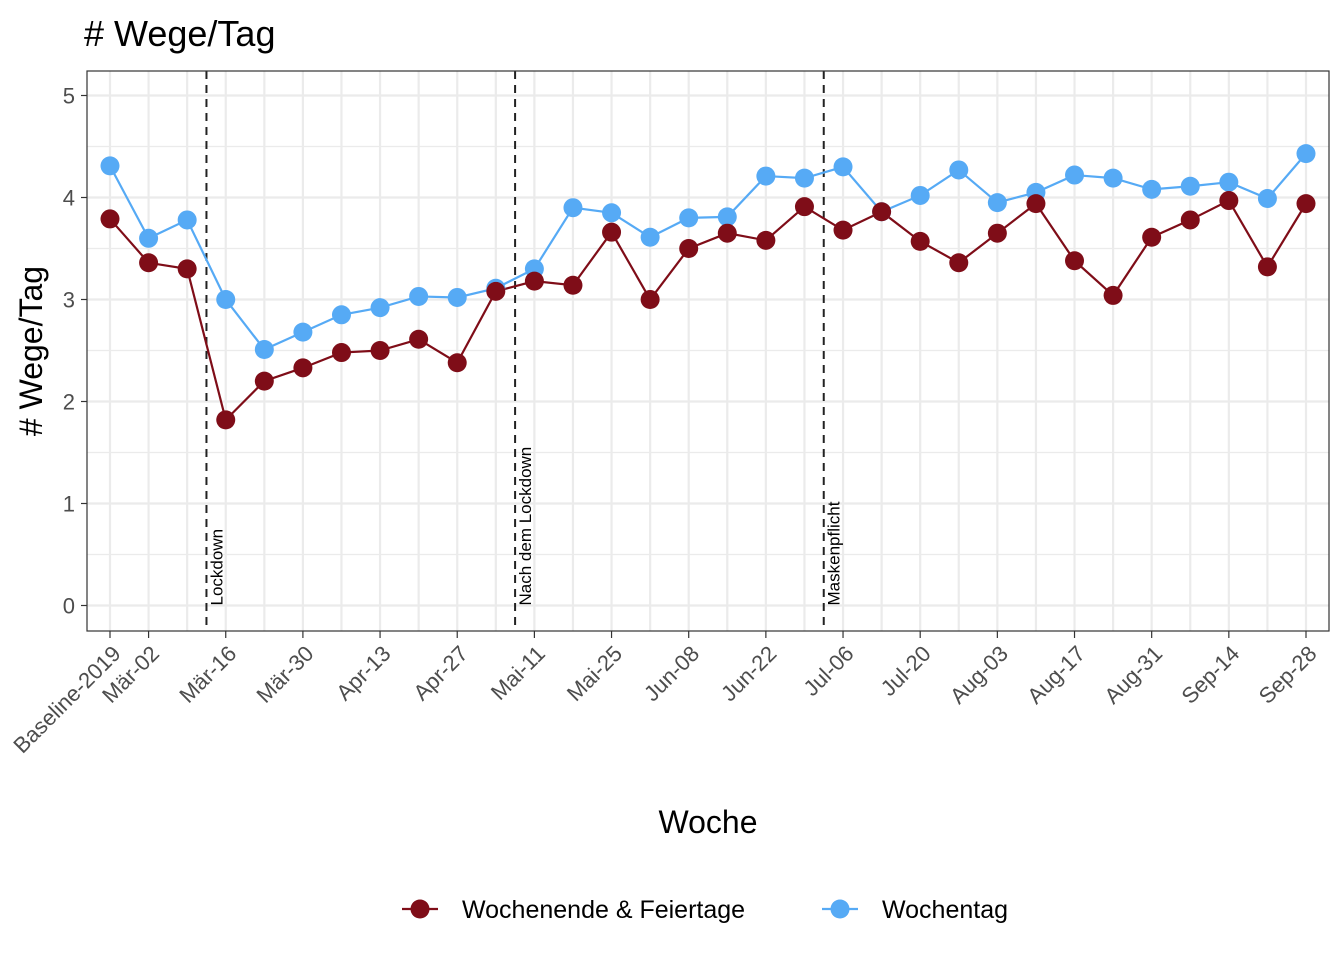  Describe the element at coordinates (594, 673) in the screenshot. I see `x-tick-label: Mai-25` at that location.